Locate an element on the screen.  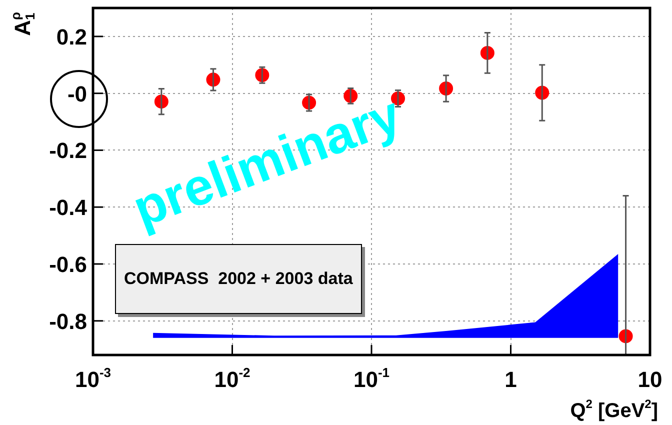
y-tick-label: -0.4 is located at coordinates (68, 207).